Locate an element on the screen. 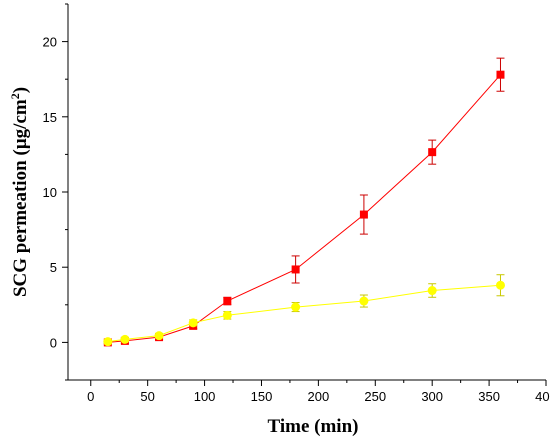 The image size is (550, 440). x-tick-label: 300 is located at coordinates (432, 396).